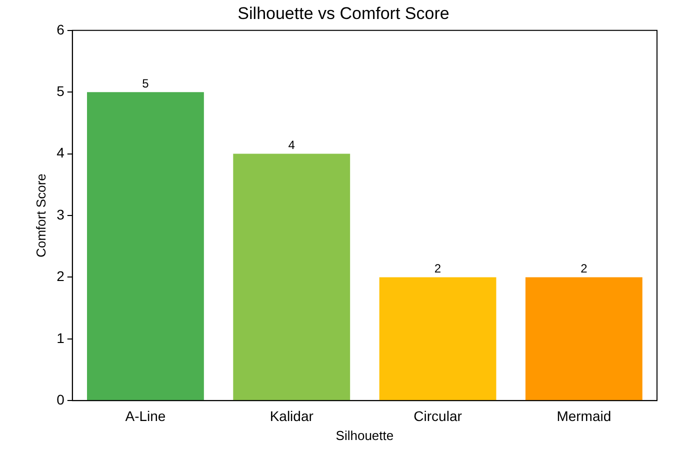 The width and height of the screenshot is (700, 450). What do you see at coordinates (292, 416) in the screenshot?
I see `x-tick-label: Kalidar` at bounding box center [292, 416].